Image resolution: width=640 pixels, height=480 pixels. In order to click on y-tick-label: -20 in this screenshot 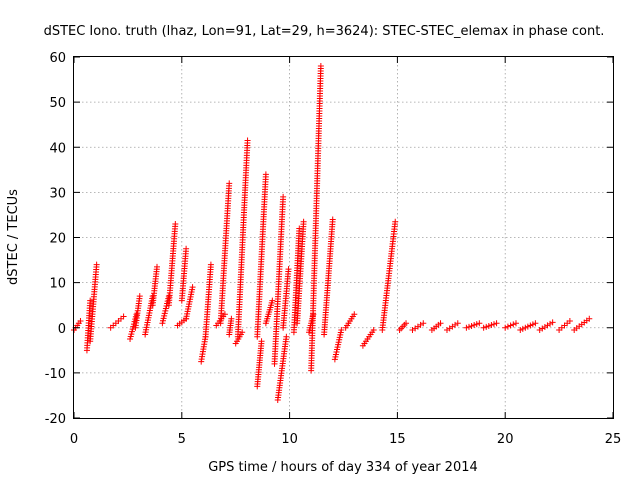, I will do `click(55, 419)`.